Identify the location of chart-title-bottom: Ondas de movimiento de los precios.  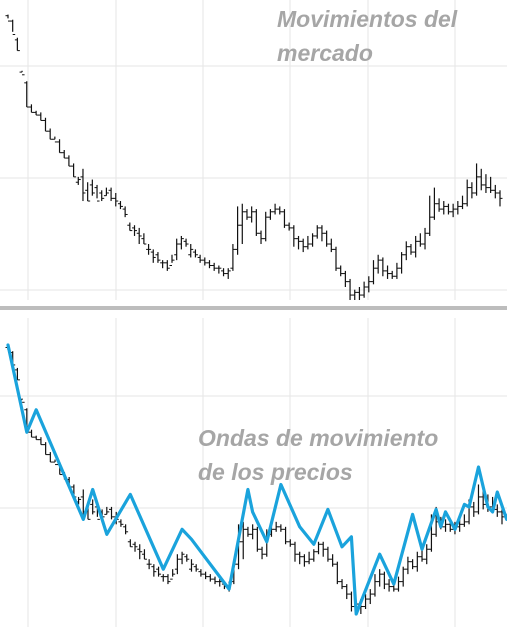
(318, 455).